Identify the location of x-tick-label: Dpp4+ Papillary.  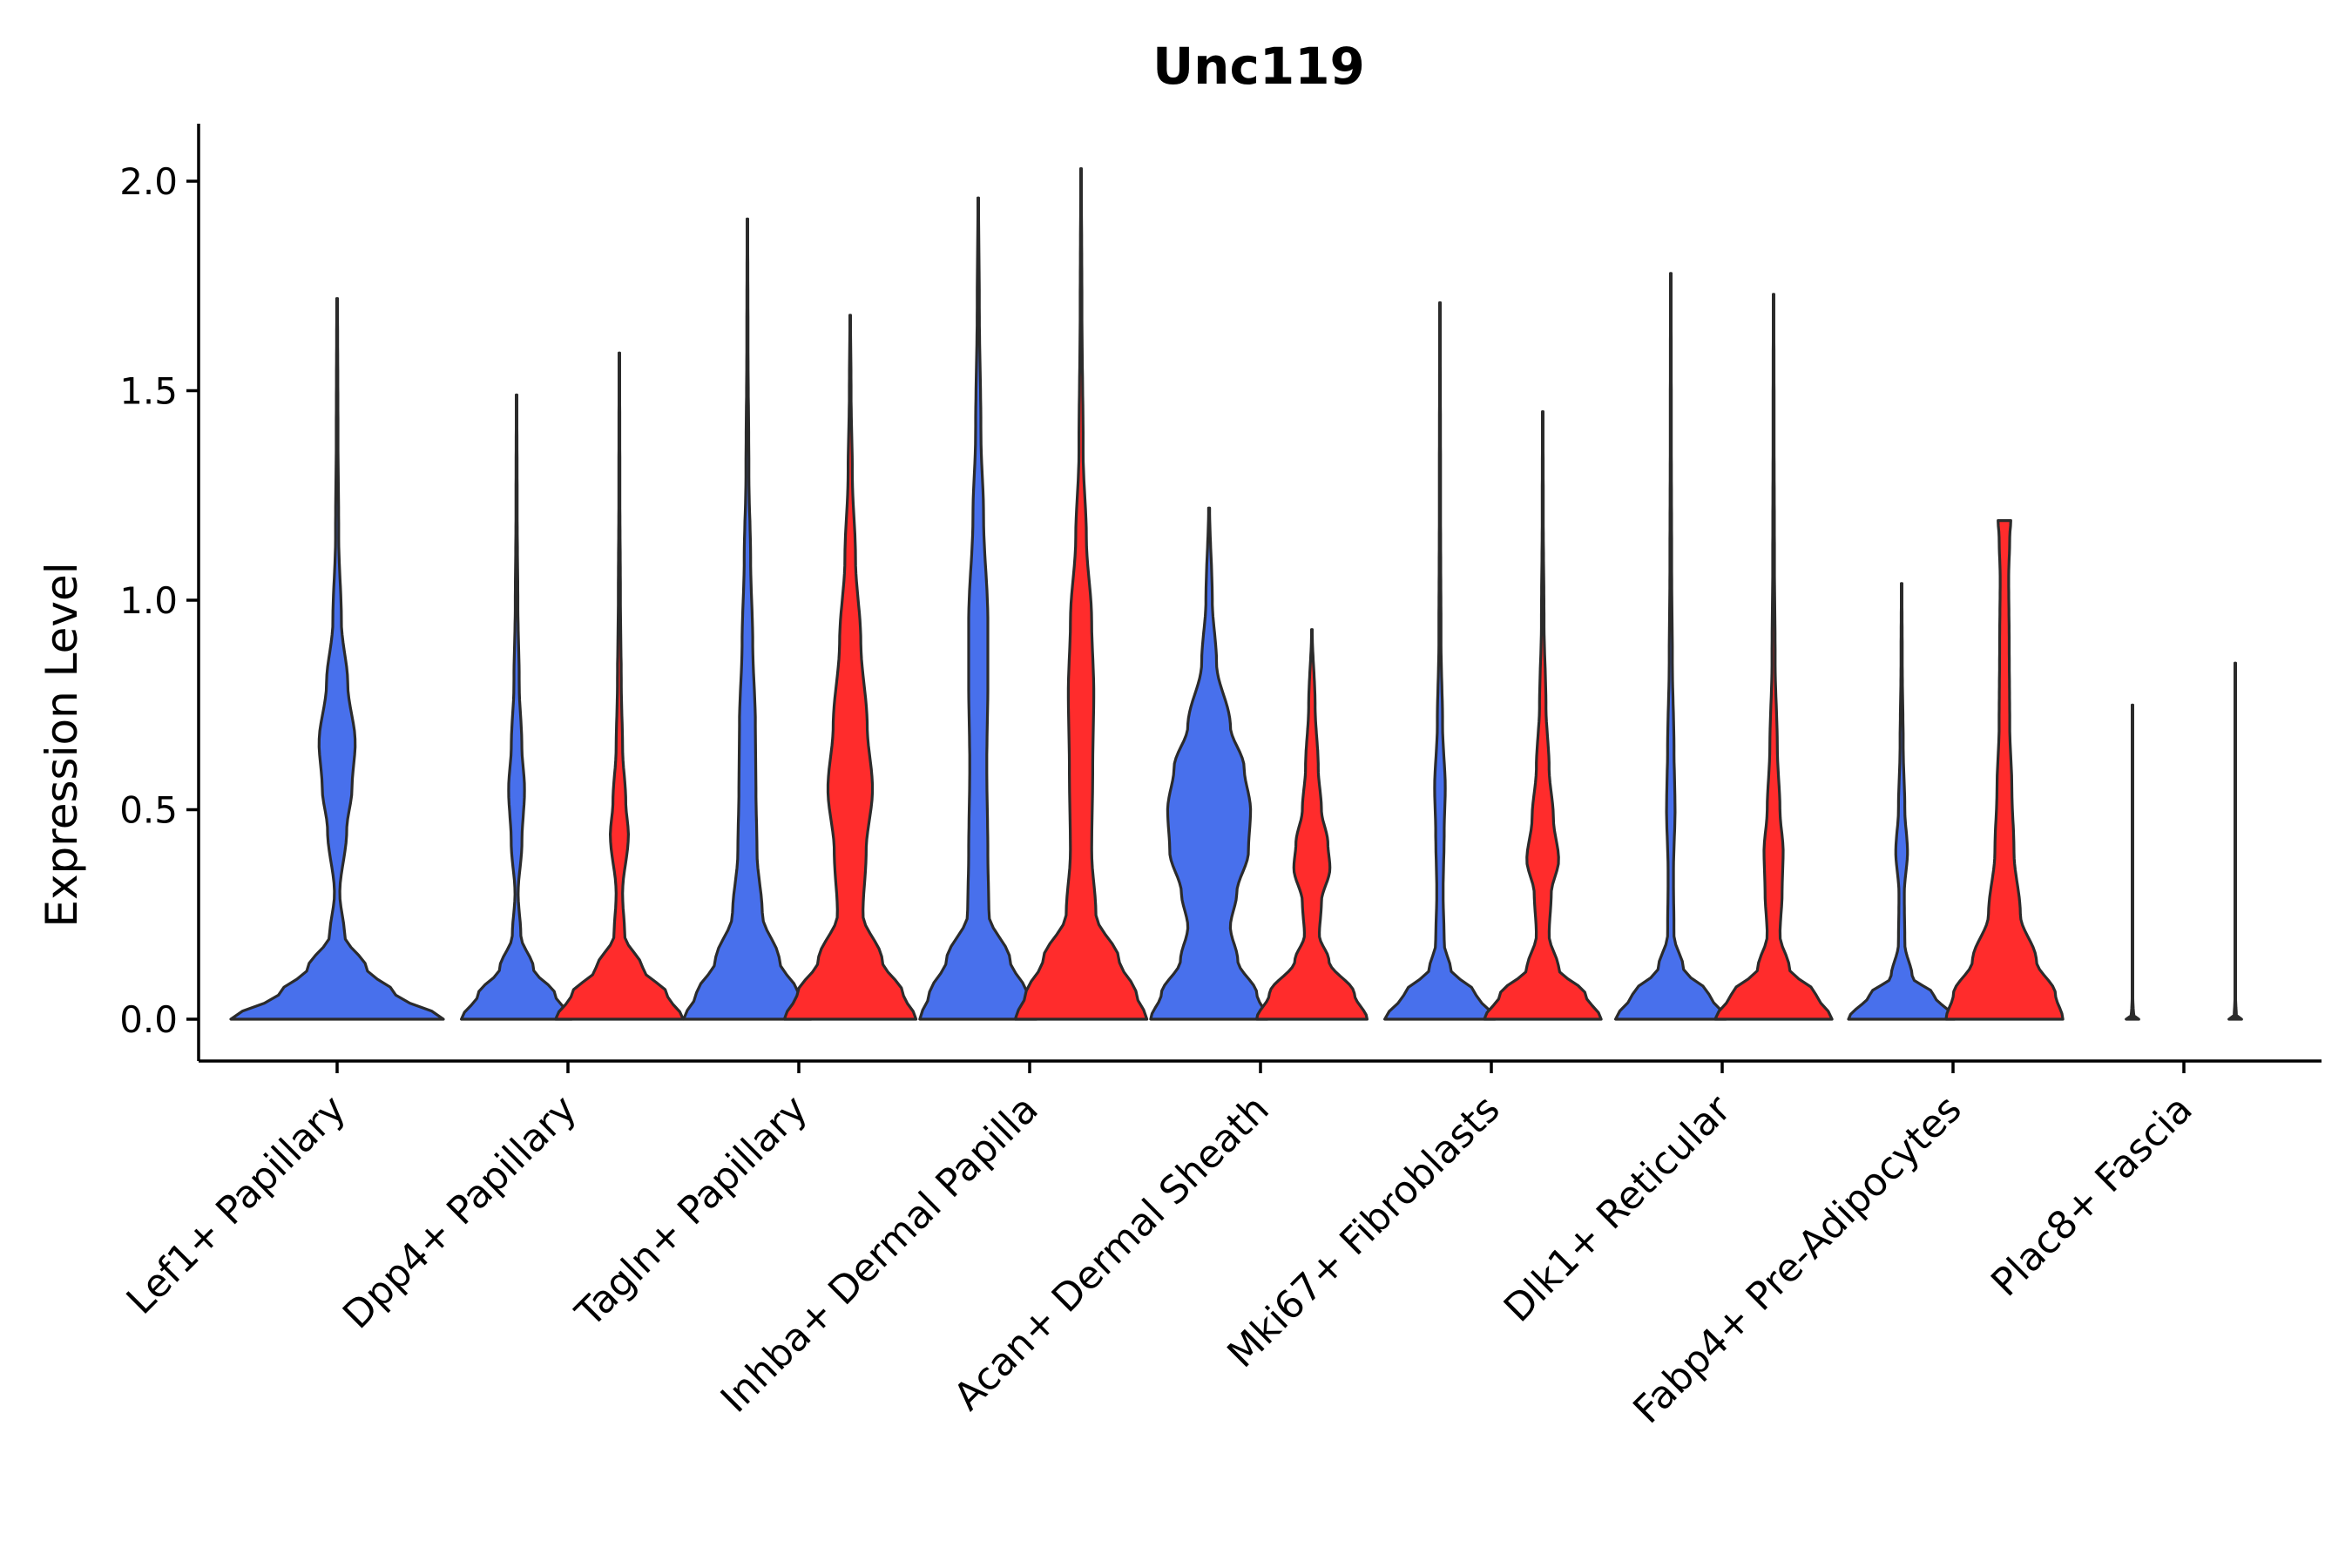
(460, 1212).